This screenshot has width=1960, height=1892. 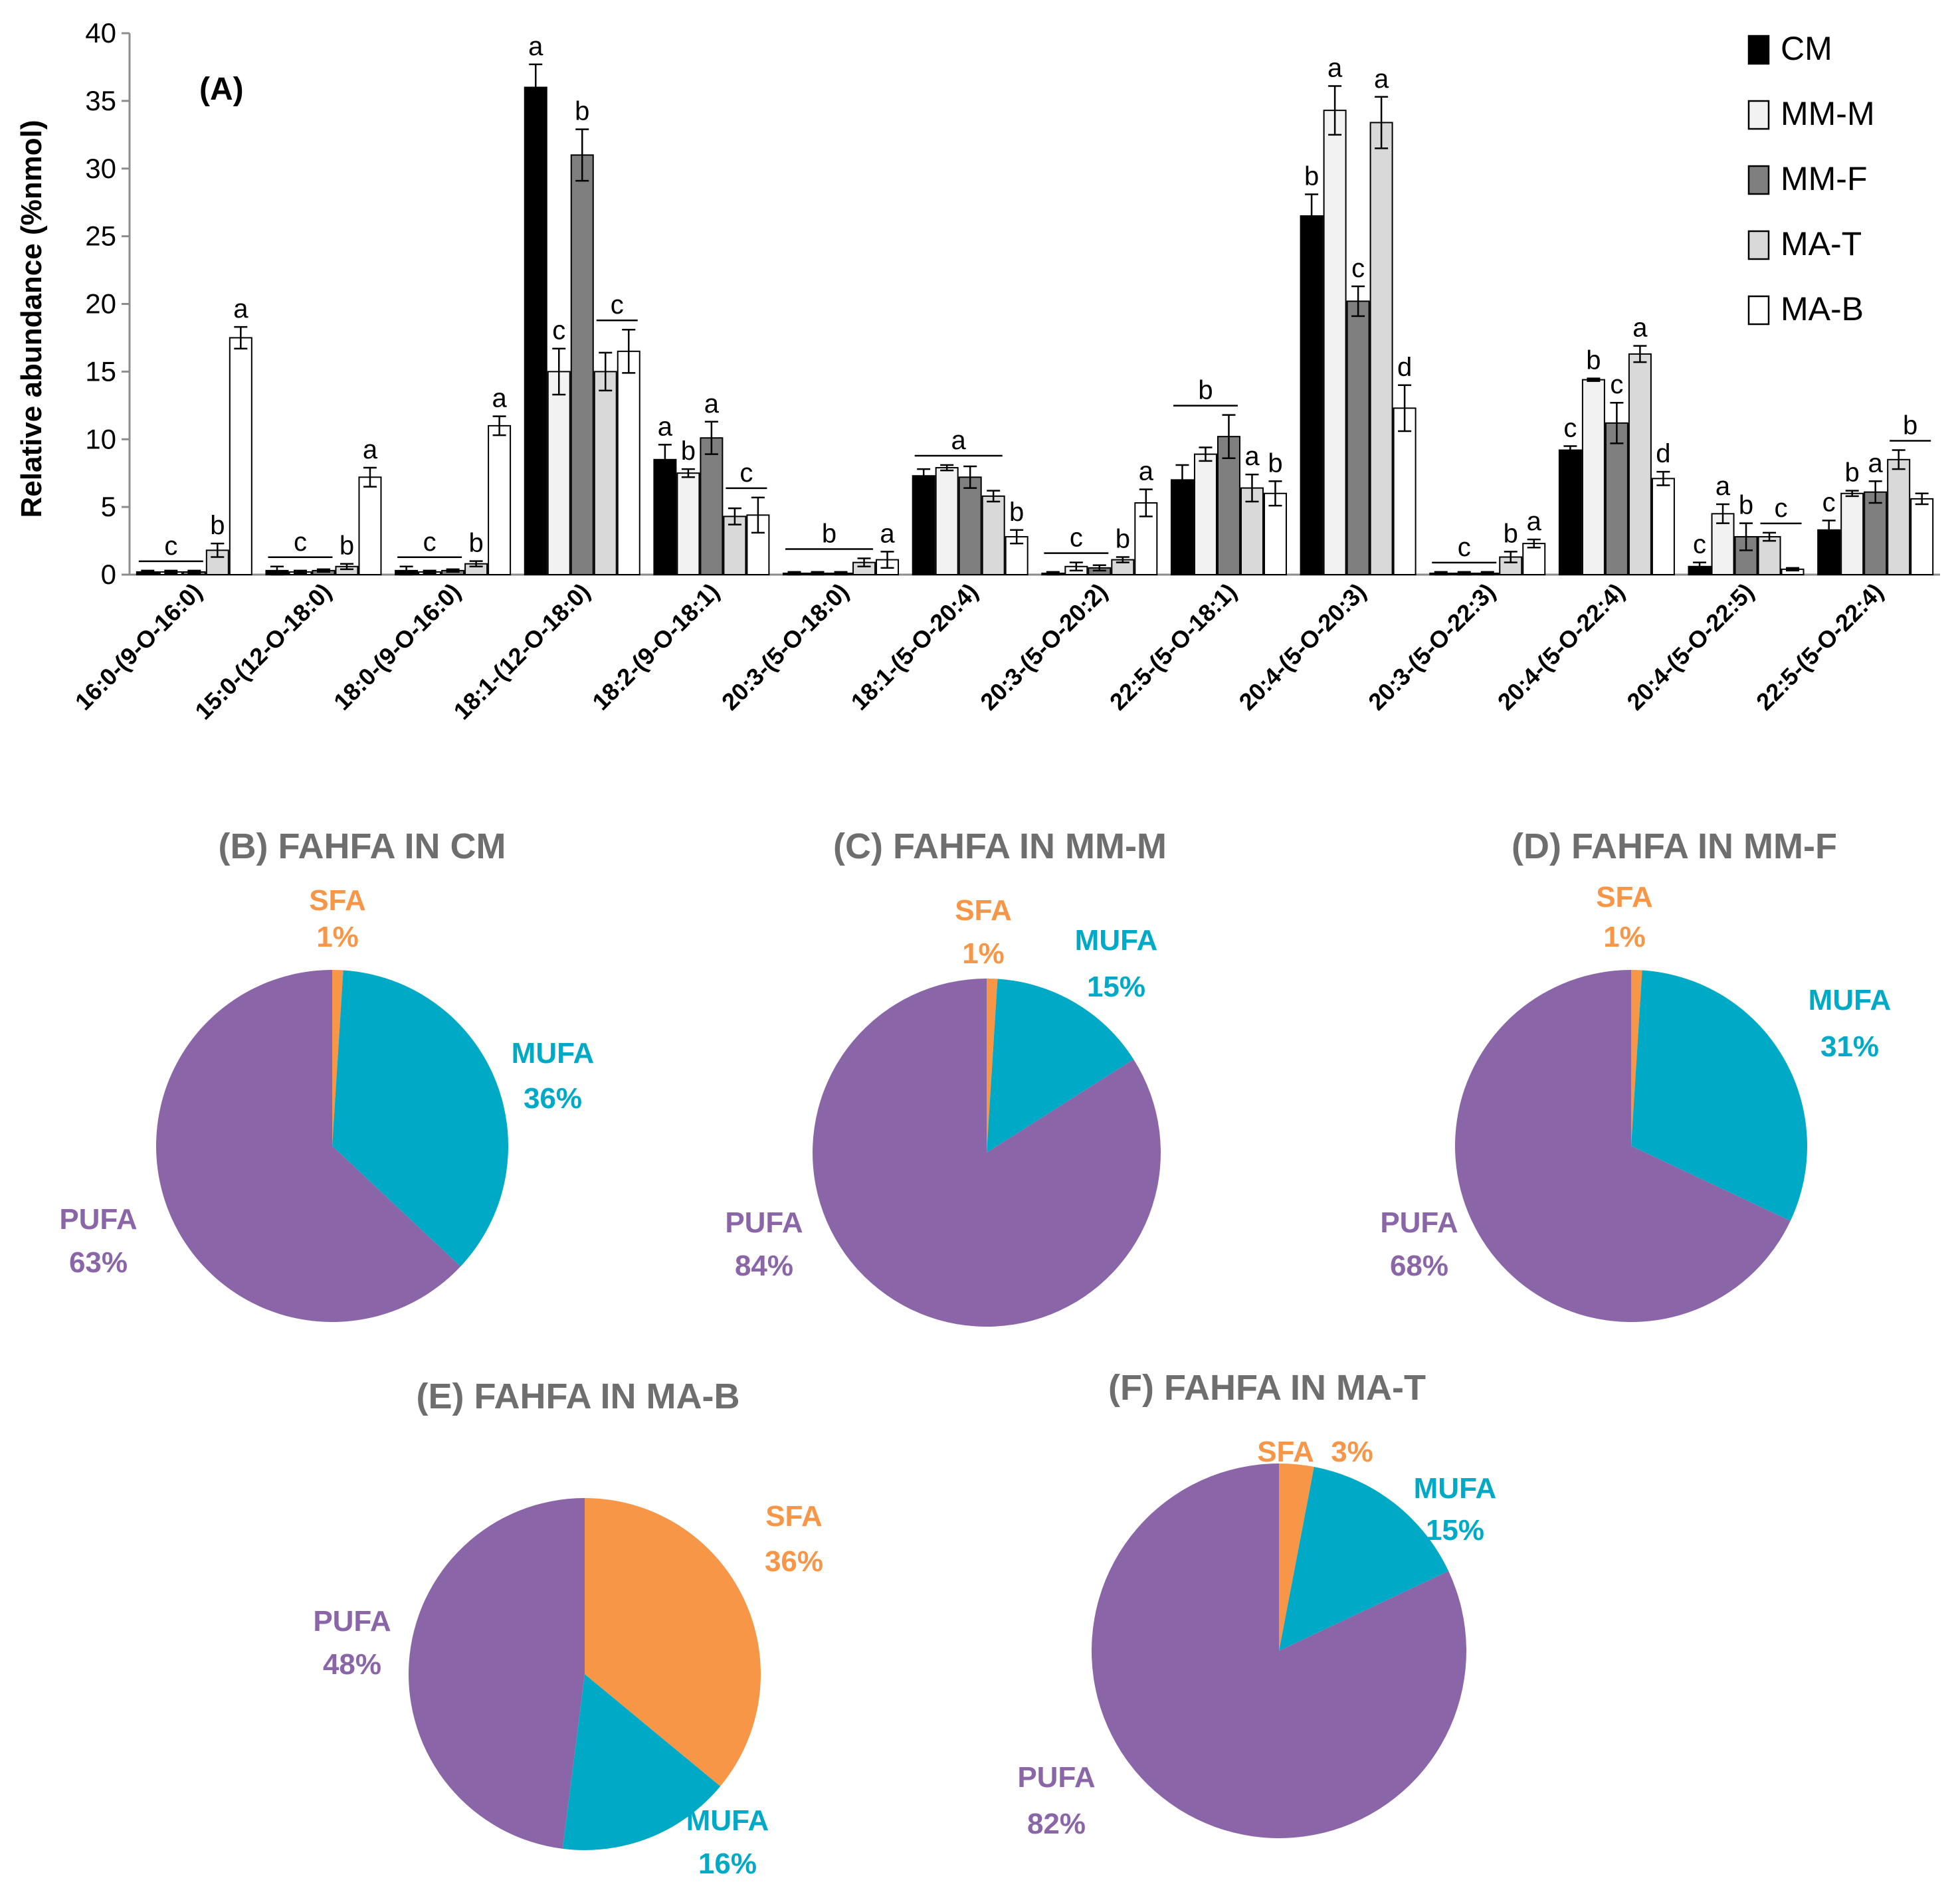 I want to click on x-tick-label: 16:0-(9-O-16:0), so click(x=138, y=646).